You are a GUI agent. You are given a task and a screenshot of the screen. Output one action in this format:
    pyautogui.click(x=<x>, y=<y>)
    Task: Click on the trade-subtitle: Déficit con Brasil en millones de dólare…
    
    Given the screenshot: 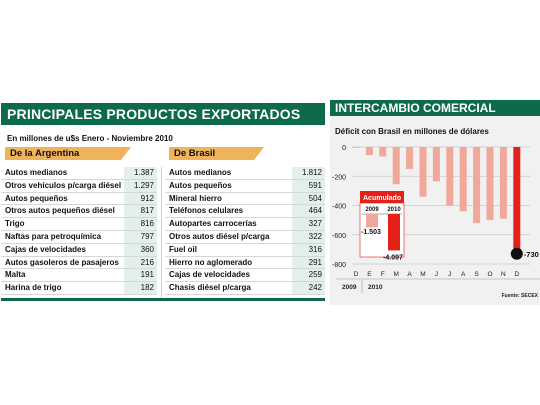 What is the action you would take?
    pyautogui.click(x=412, y=131)
    